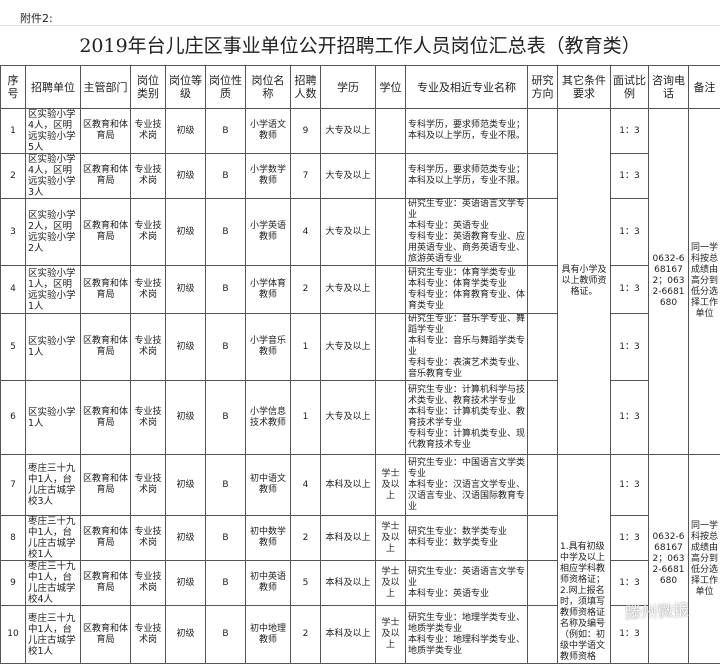 The width and height of the screenshot is (720, 664). Describe the element at coordinates (360, 13) in the screenshot. I see `blank-row` at that location.